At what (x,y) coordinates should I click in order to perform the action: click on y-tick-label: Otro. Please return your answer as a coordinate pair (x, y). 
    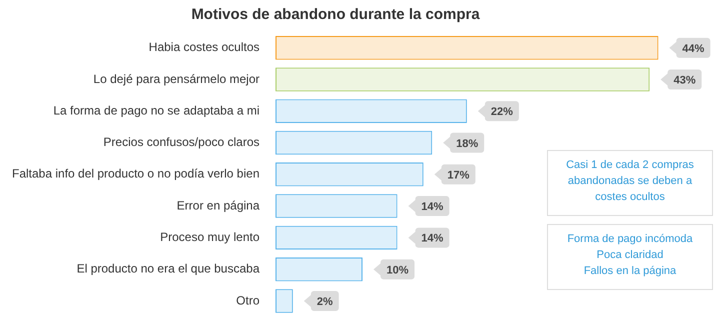
    Looking at the image, I should click on (248, 300).